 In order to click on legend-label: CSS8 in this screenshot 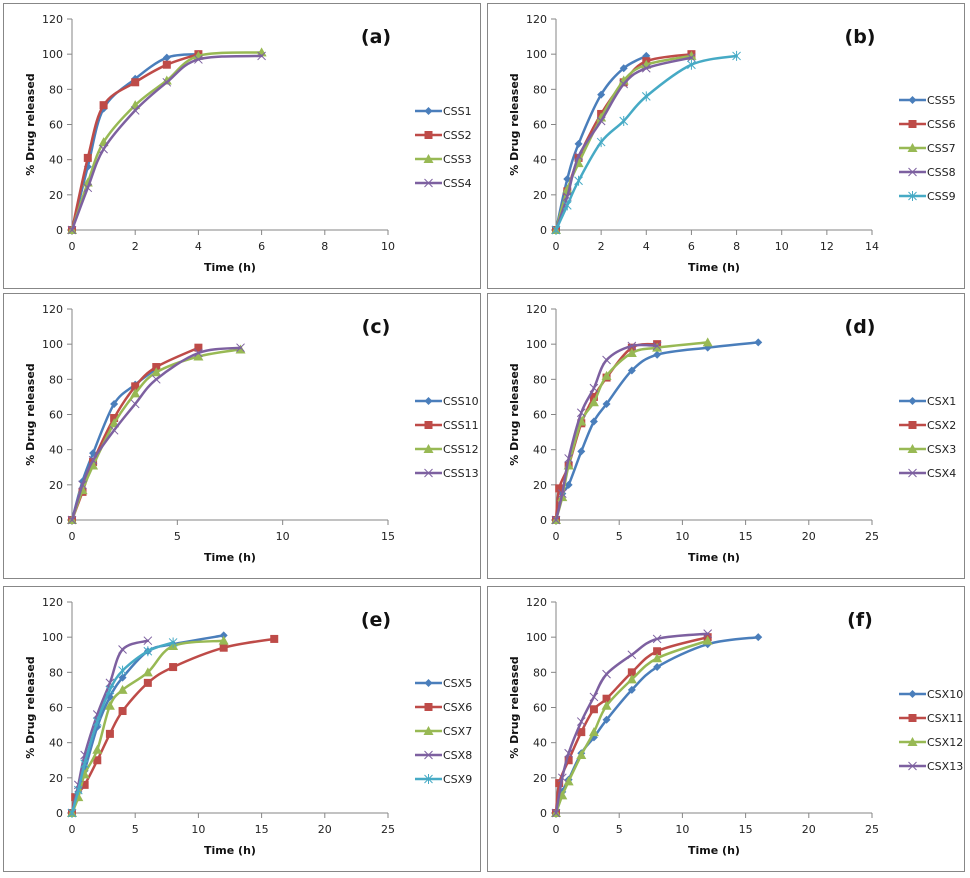, I will do `click(941, 172)`.